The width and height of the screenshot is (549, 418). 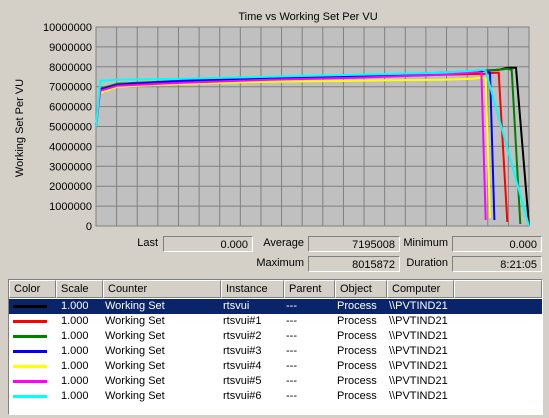 What do you see at coordinates (354, 244) in the screenshot?
I see `average-value: 7195008` at bounding box center [354, 244].